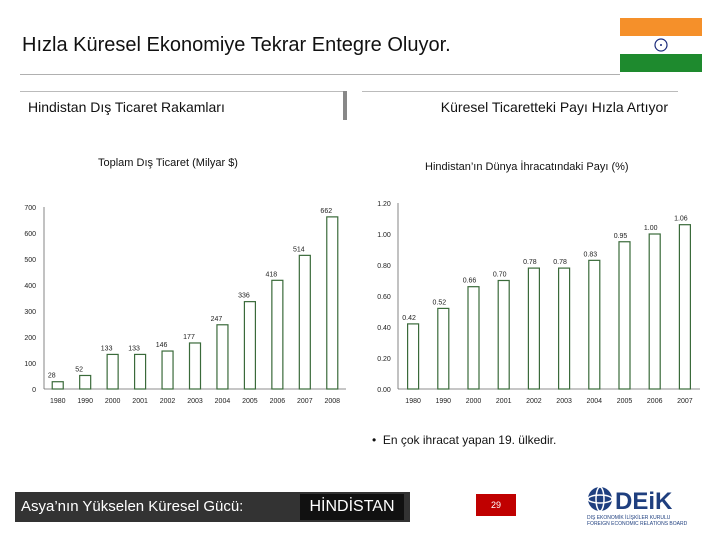 This screenshot has width=720, height=540. Describe the element at coordinates (34, 390) in the screenshot. I see `left-ytick-label: 0` at that location.